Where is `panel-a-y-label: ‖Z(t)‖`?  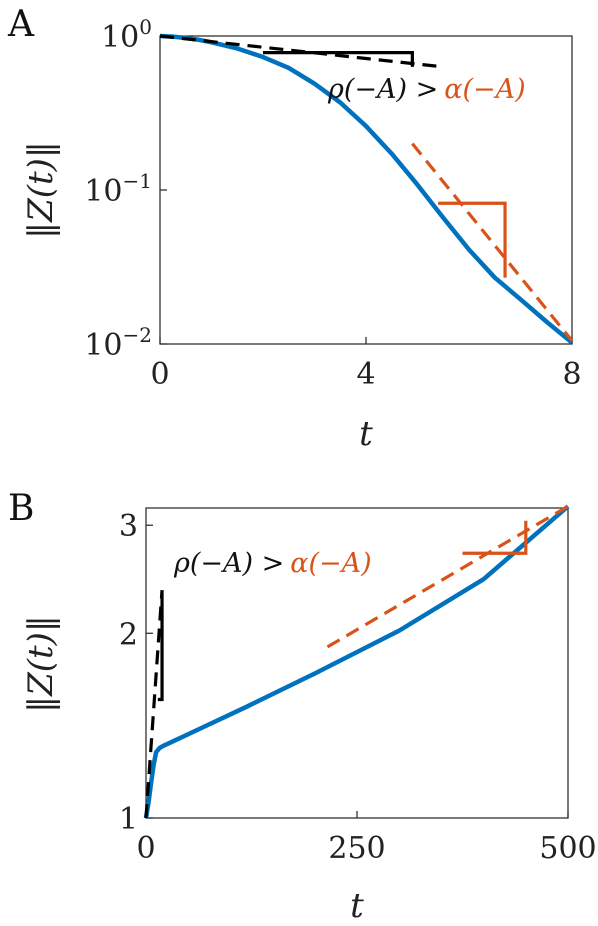 panel-a-y-label: ‖Z(t)‖ is located at coordinates (41, 190).